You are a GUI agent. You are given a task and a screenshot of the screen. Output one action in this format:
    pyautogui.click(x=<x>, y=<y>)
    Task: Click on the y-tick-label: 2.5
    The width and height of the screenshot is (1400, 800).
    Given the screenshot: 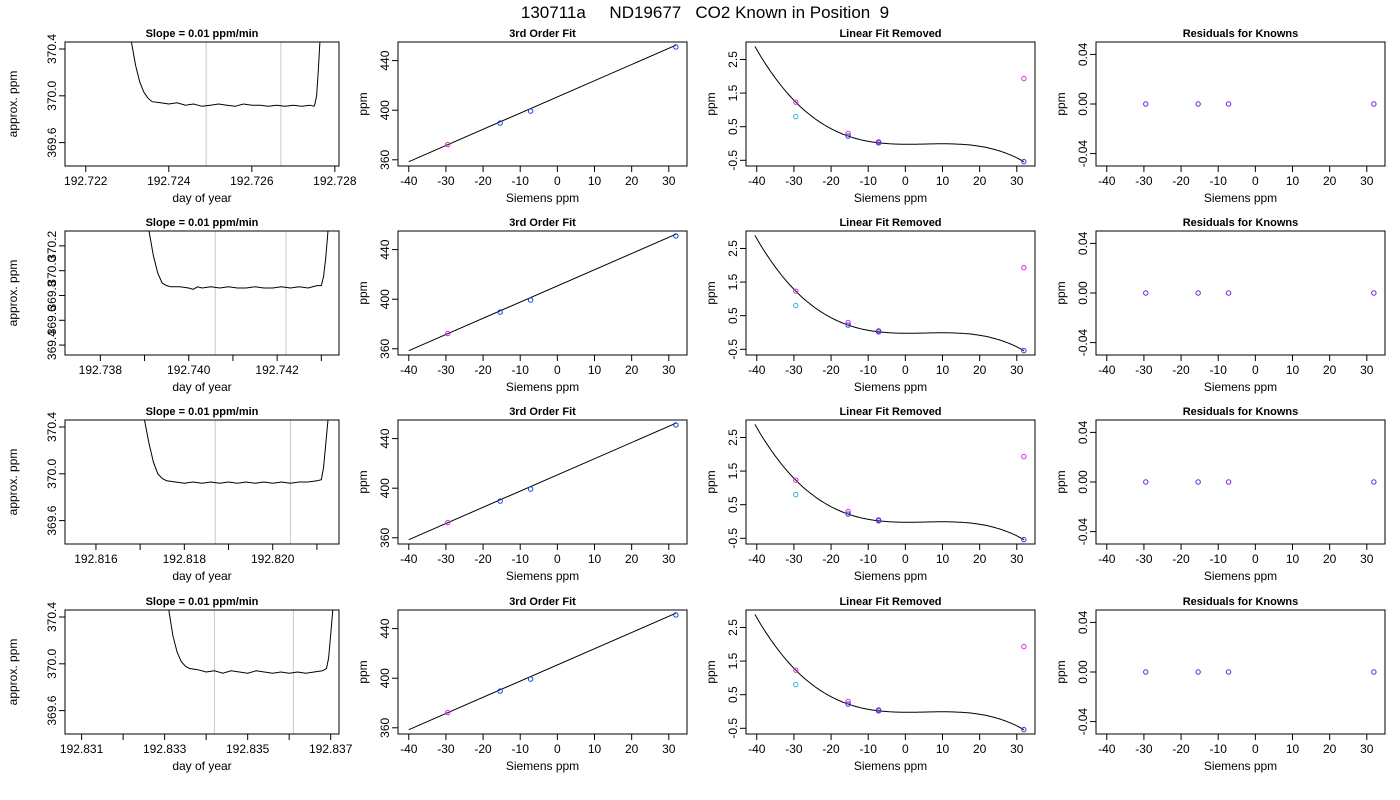 What is the action you would take?
    pyautogui.click(x=733, y=248)
    